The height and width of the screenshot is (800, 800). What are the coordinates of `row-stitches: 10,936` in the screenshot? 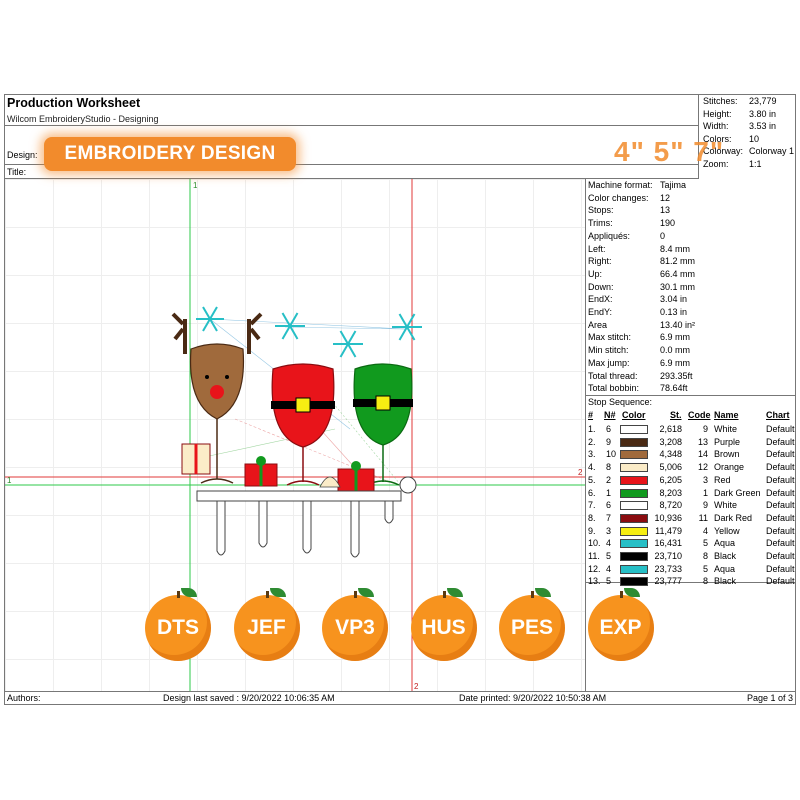 It's located at (668, 517).